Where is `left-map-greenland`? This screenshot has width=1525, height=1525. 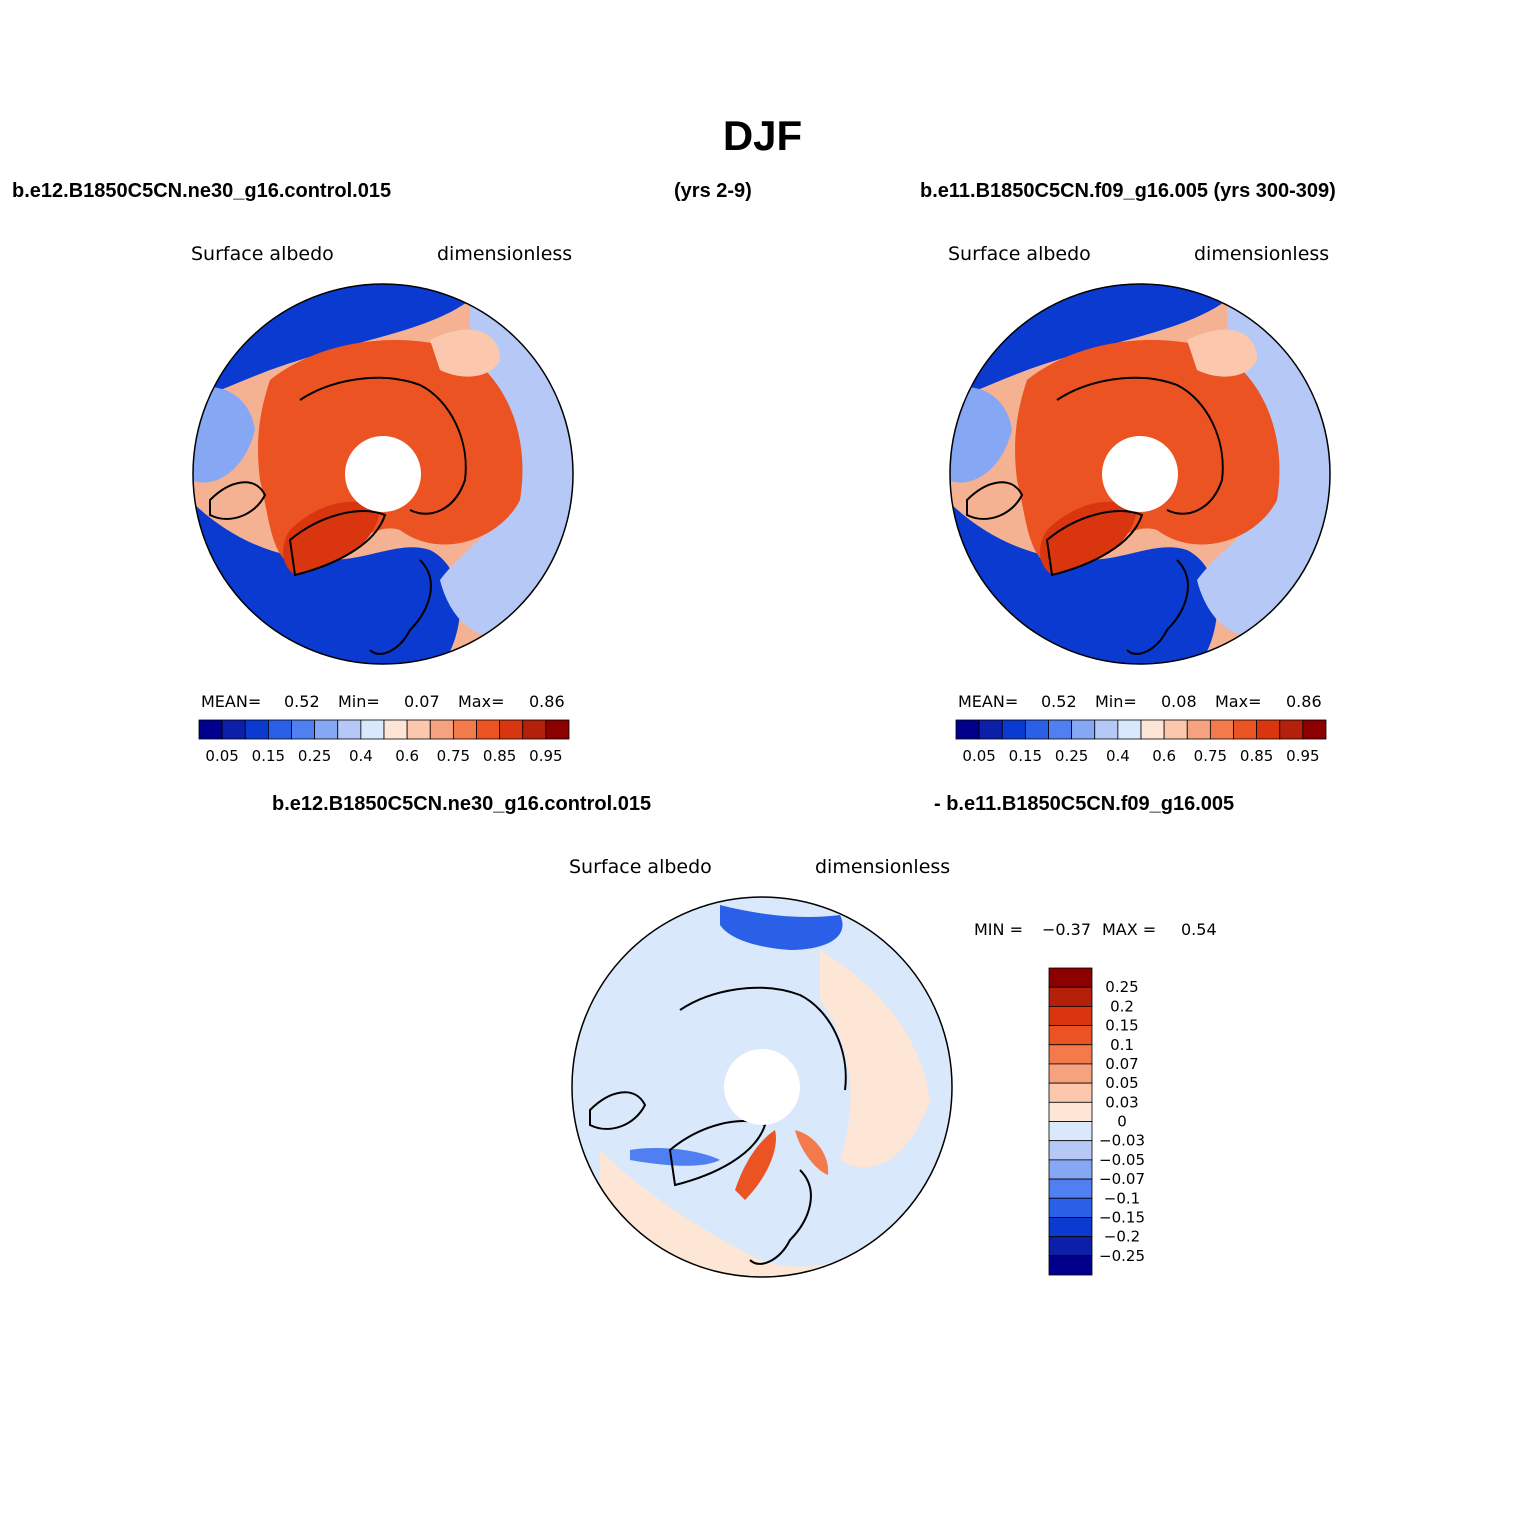 left-map-greenland is located at coordinates (331, 538).